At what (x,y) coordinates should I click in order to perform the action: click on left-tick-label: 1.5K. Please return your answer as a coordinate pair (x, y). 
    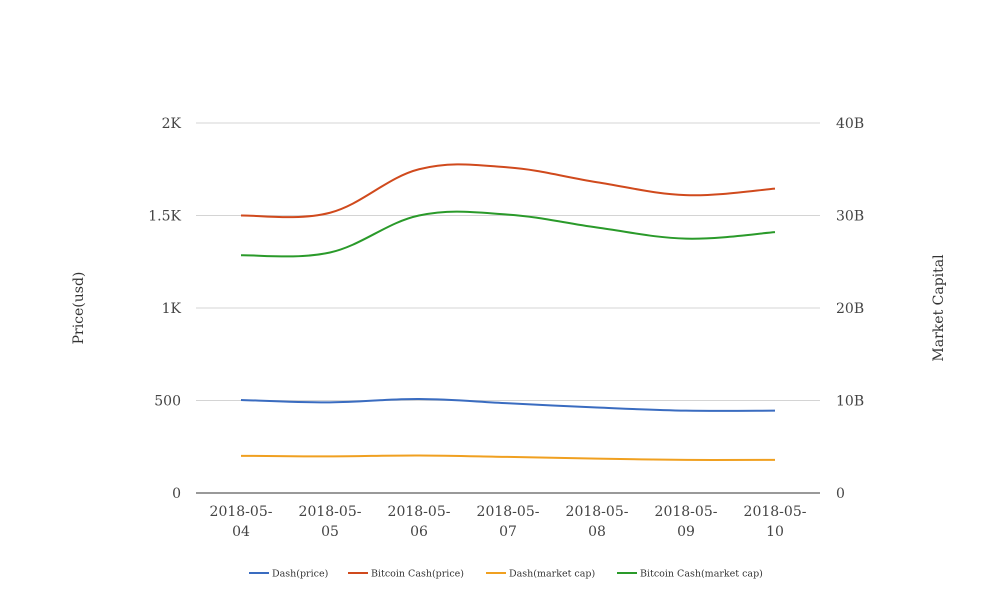
    Looking at the image, I should click on (164, 217).